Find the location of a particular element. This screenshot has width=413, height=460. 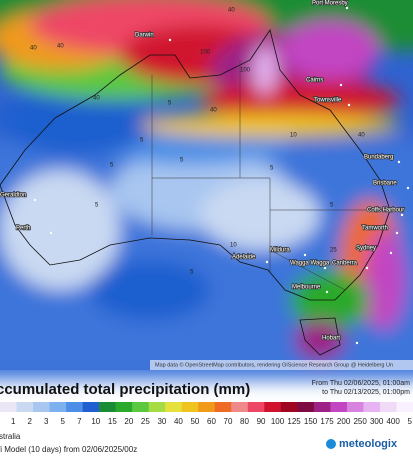

colorbar-label: 2 is located at coordinates (30, 421).